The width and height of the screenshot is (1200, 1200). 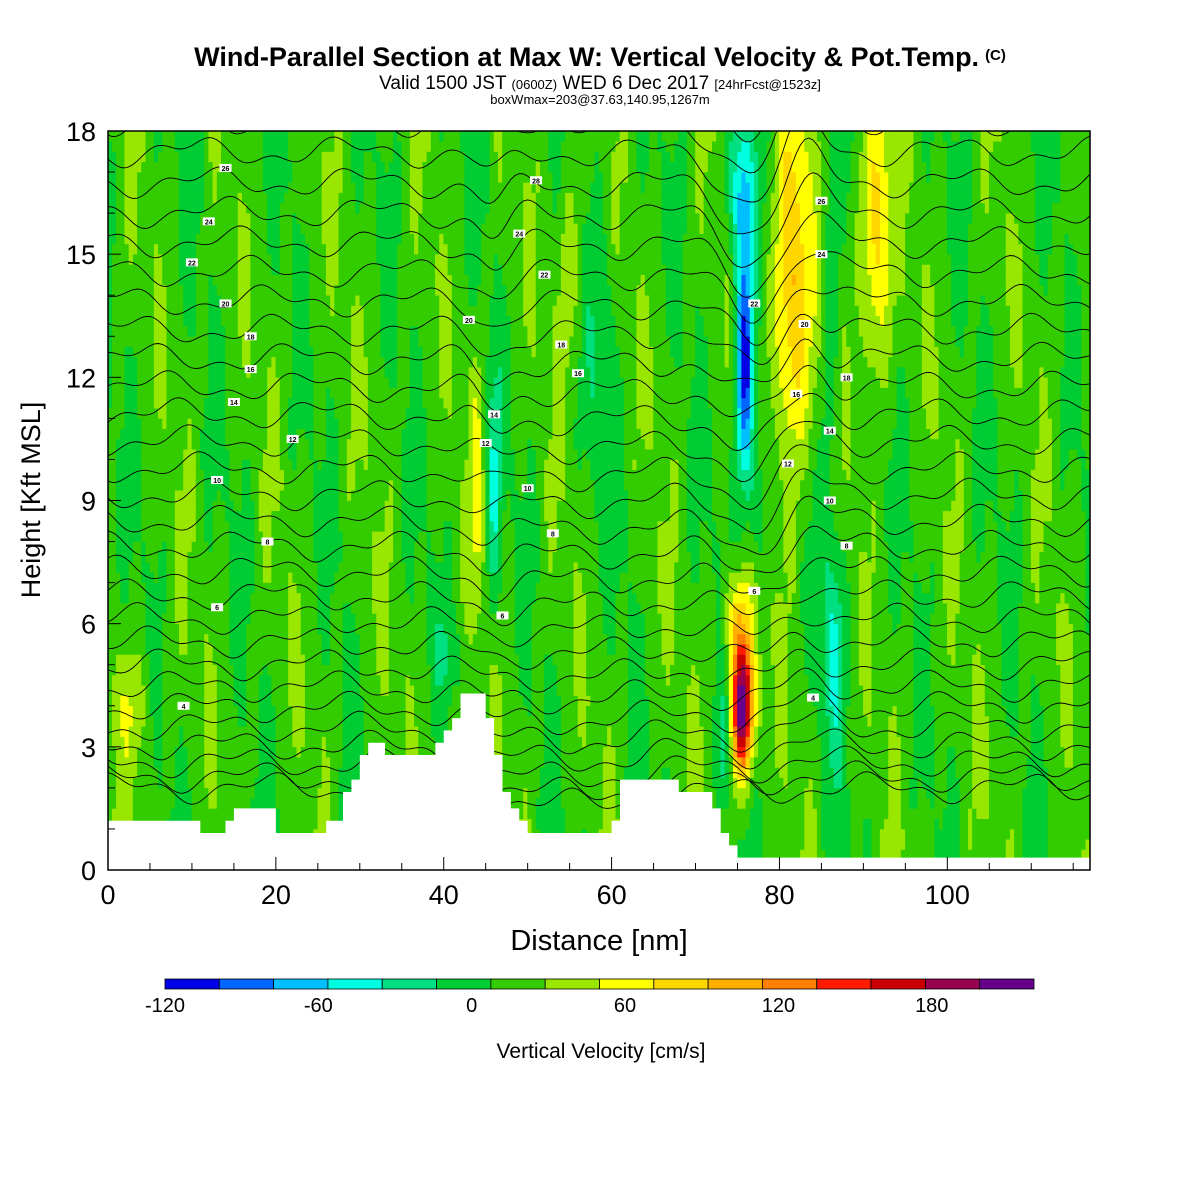 I want to click on x-tick-label: 100, so click(x=947, y=895).